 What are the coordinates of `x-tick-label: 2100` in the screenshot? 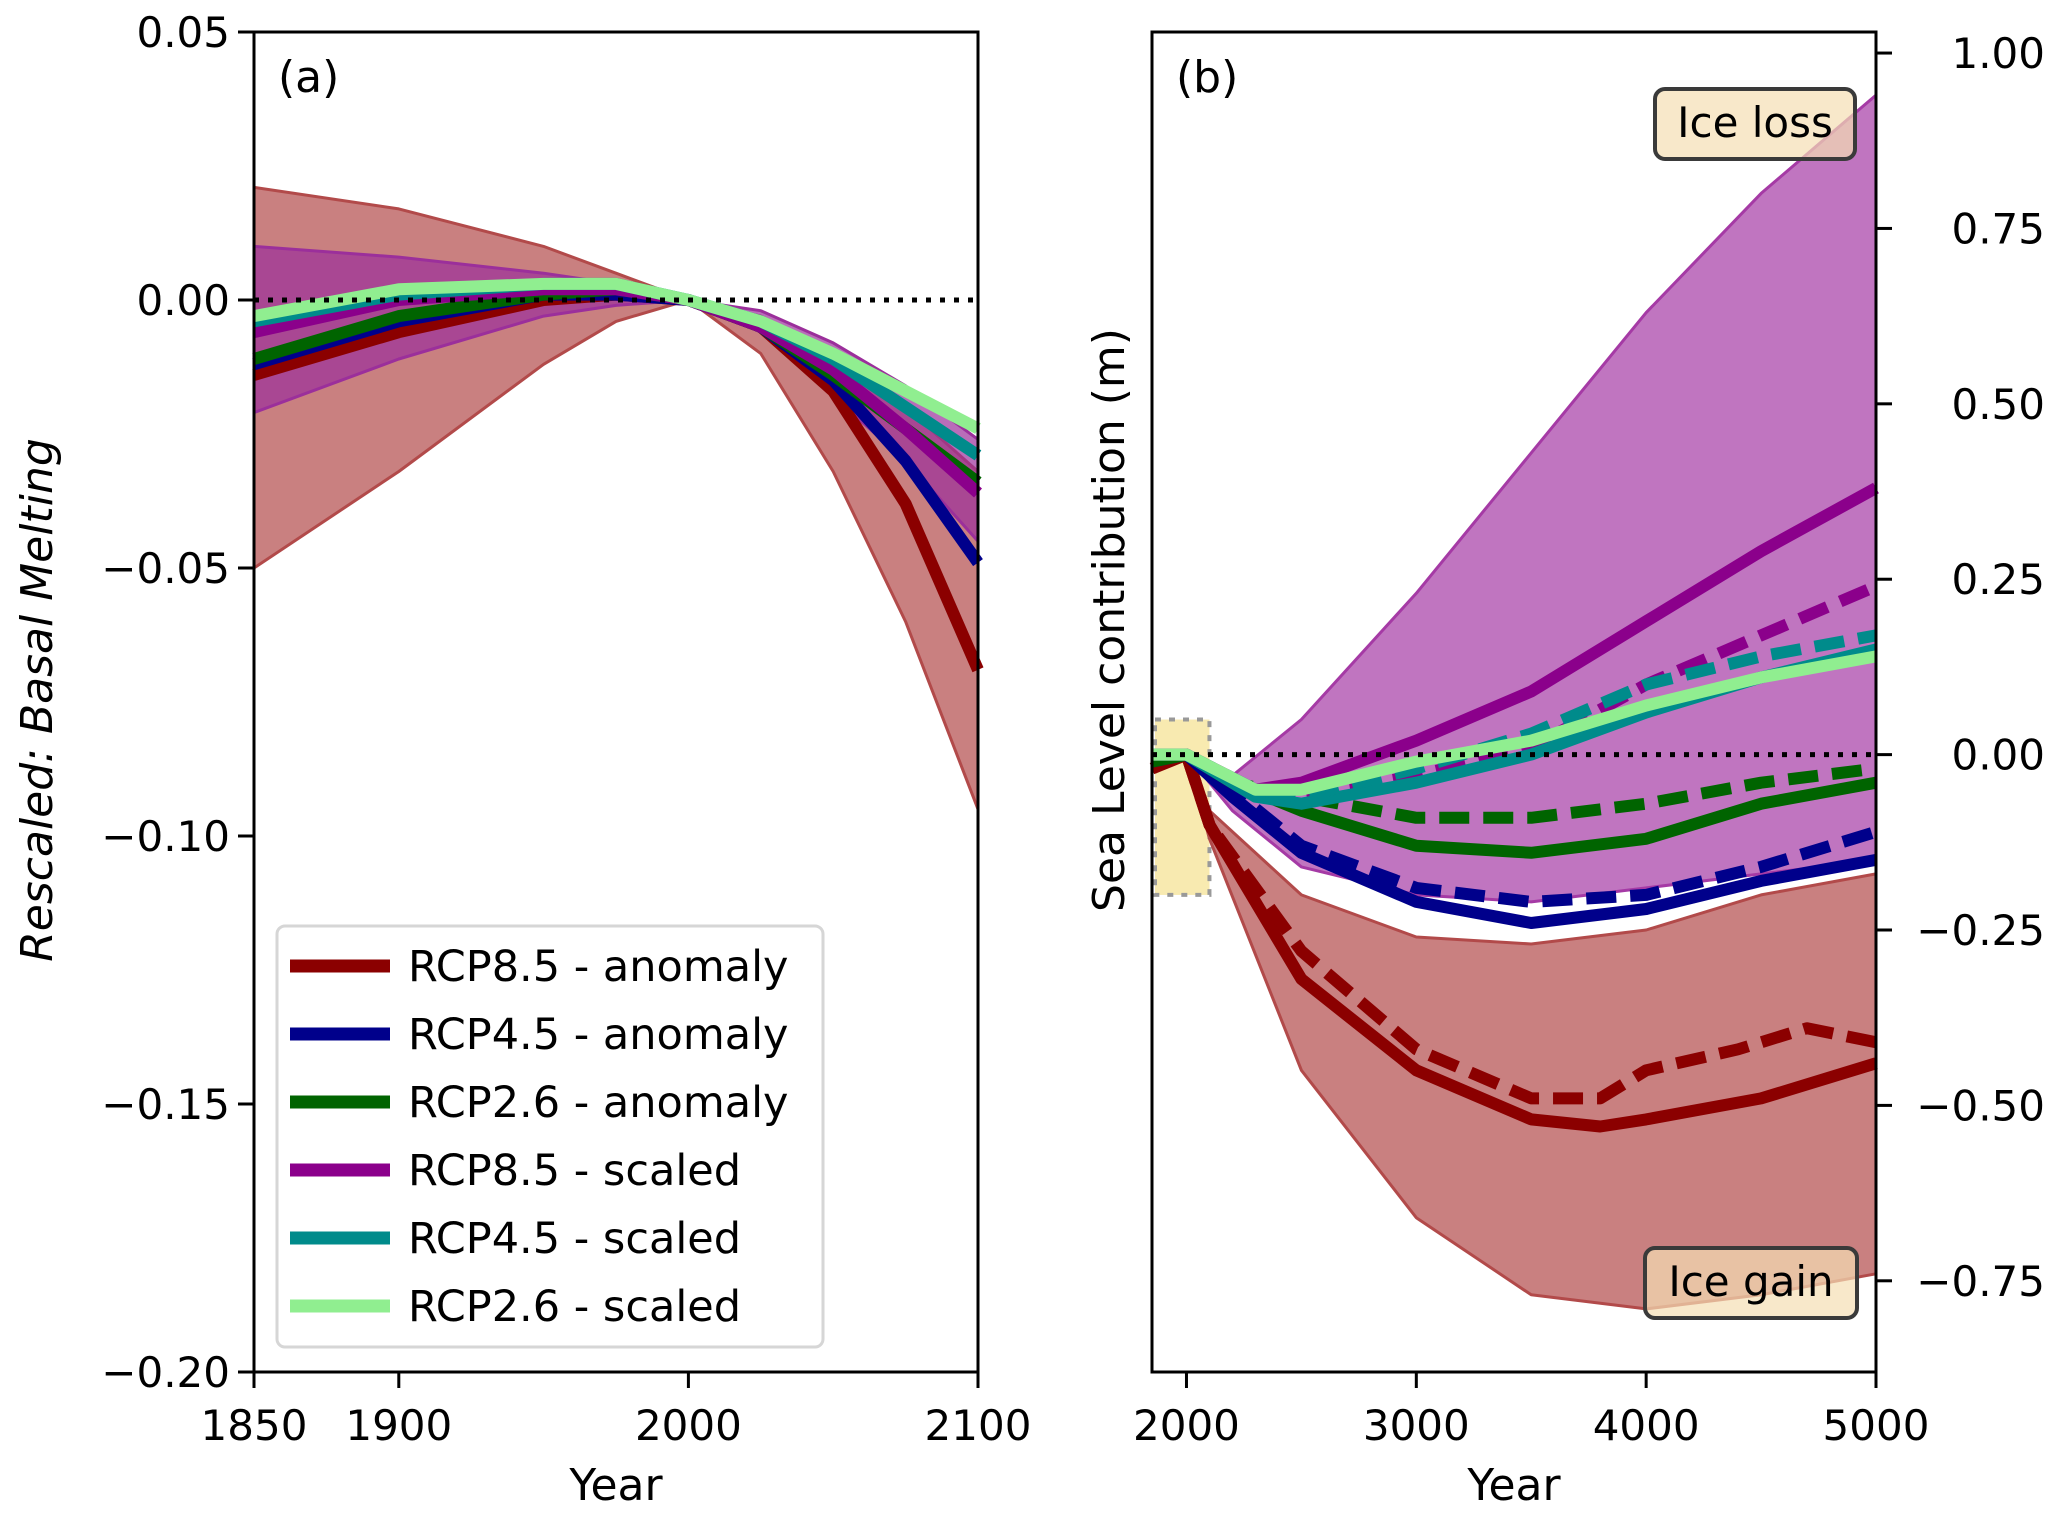 It's located at (978, 1425).